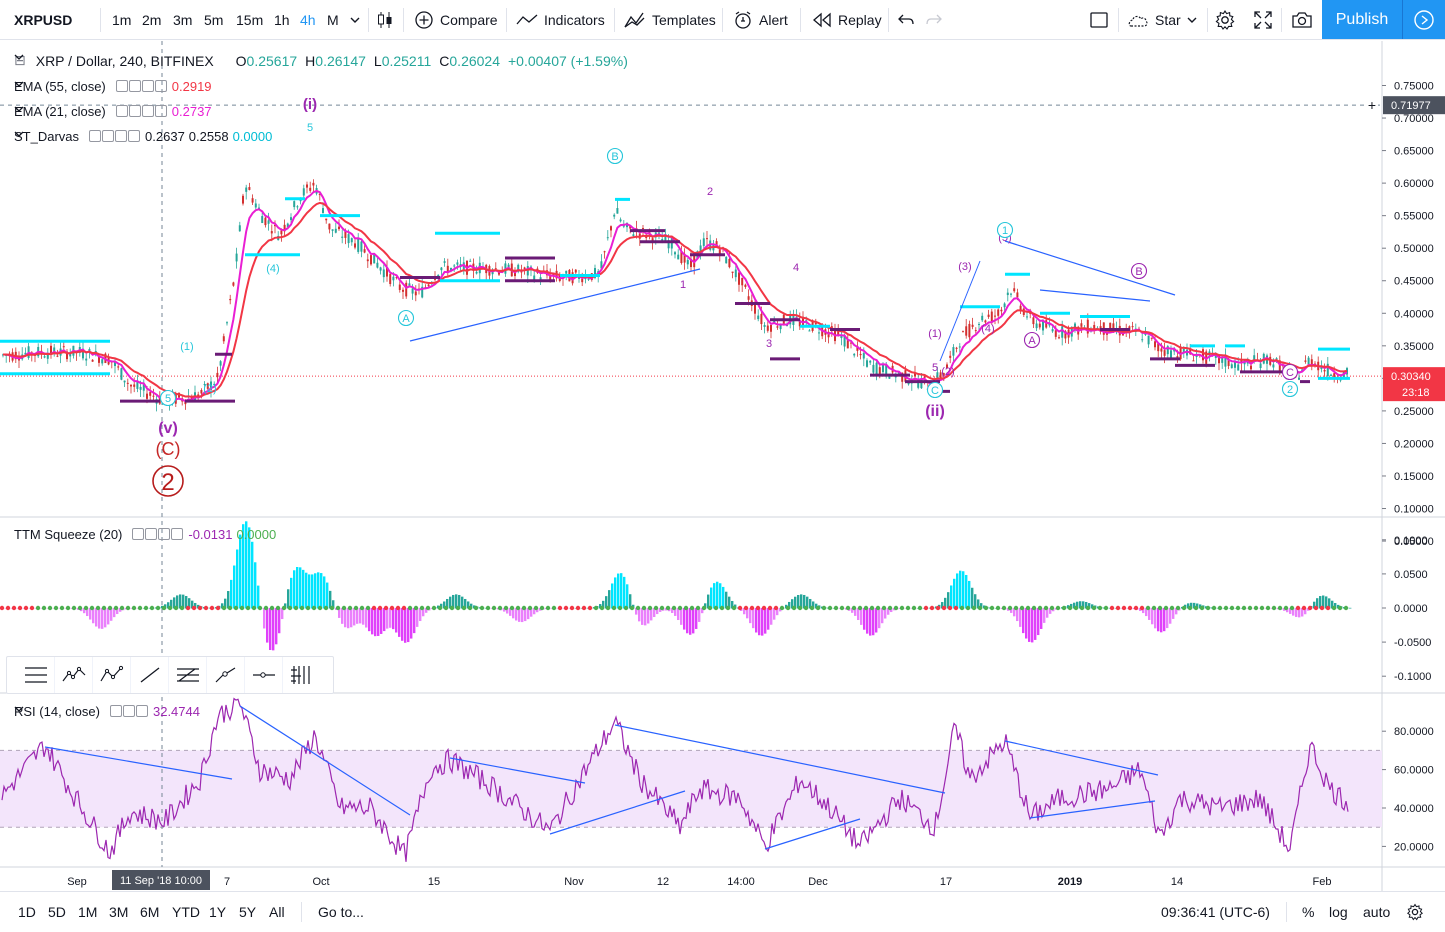 The width and height of the screenshot is (1445, 932). What do you see at coordinates (308, 20) in the screenshot?
I see `interval-4h: 4h` at bounding box center [308, 20].